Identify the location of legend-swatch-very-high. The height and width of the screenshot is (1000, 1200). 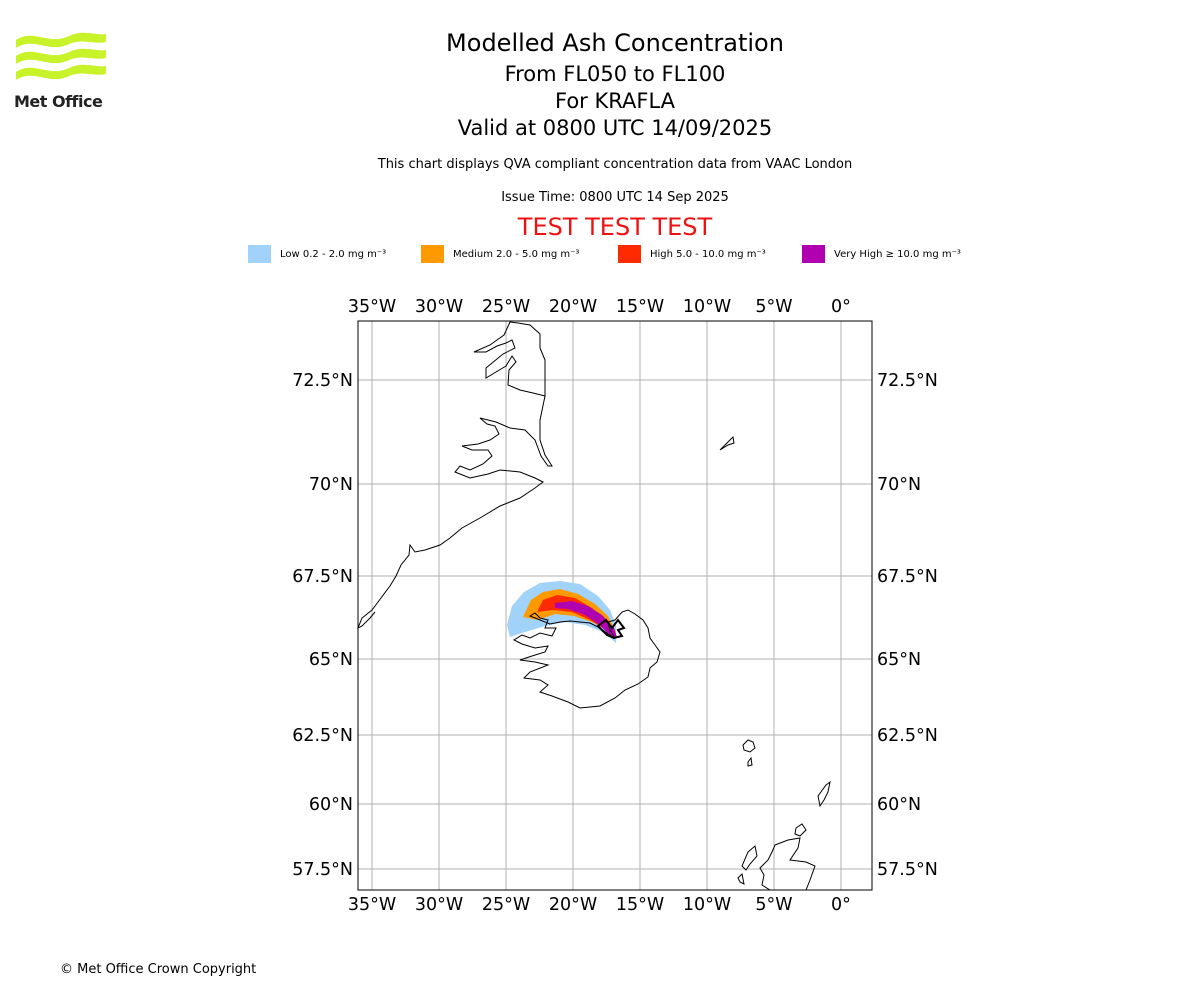
(813, 254).